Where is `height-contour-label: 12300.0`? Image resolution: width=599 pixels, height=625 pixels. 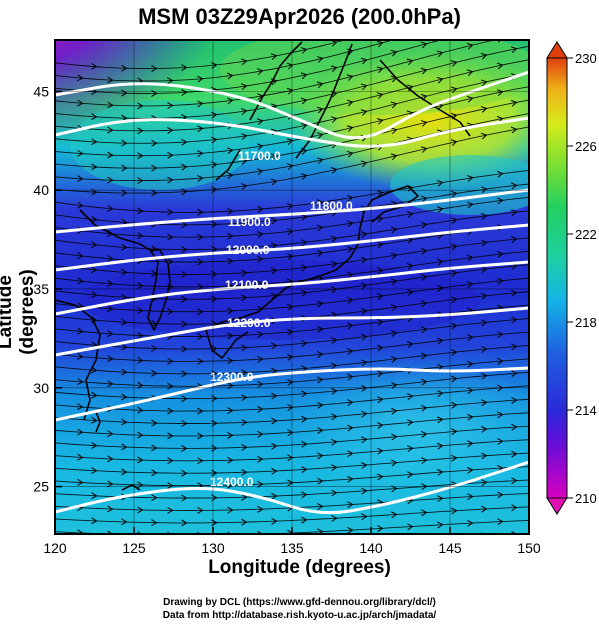 height-contour-label: 12300.0 is located at coordinates (232, 377).